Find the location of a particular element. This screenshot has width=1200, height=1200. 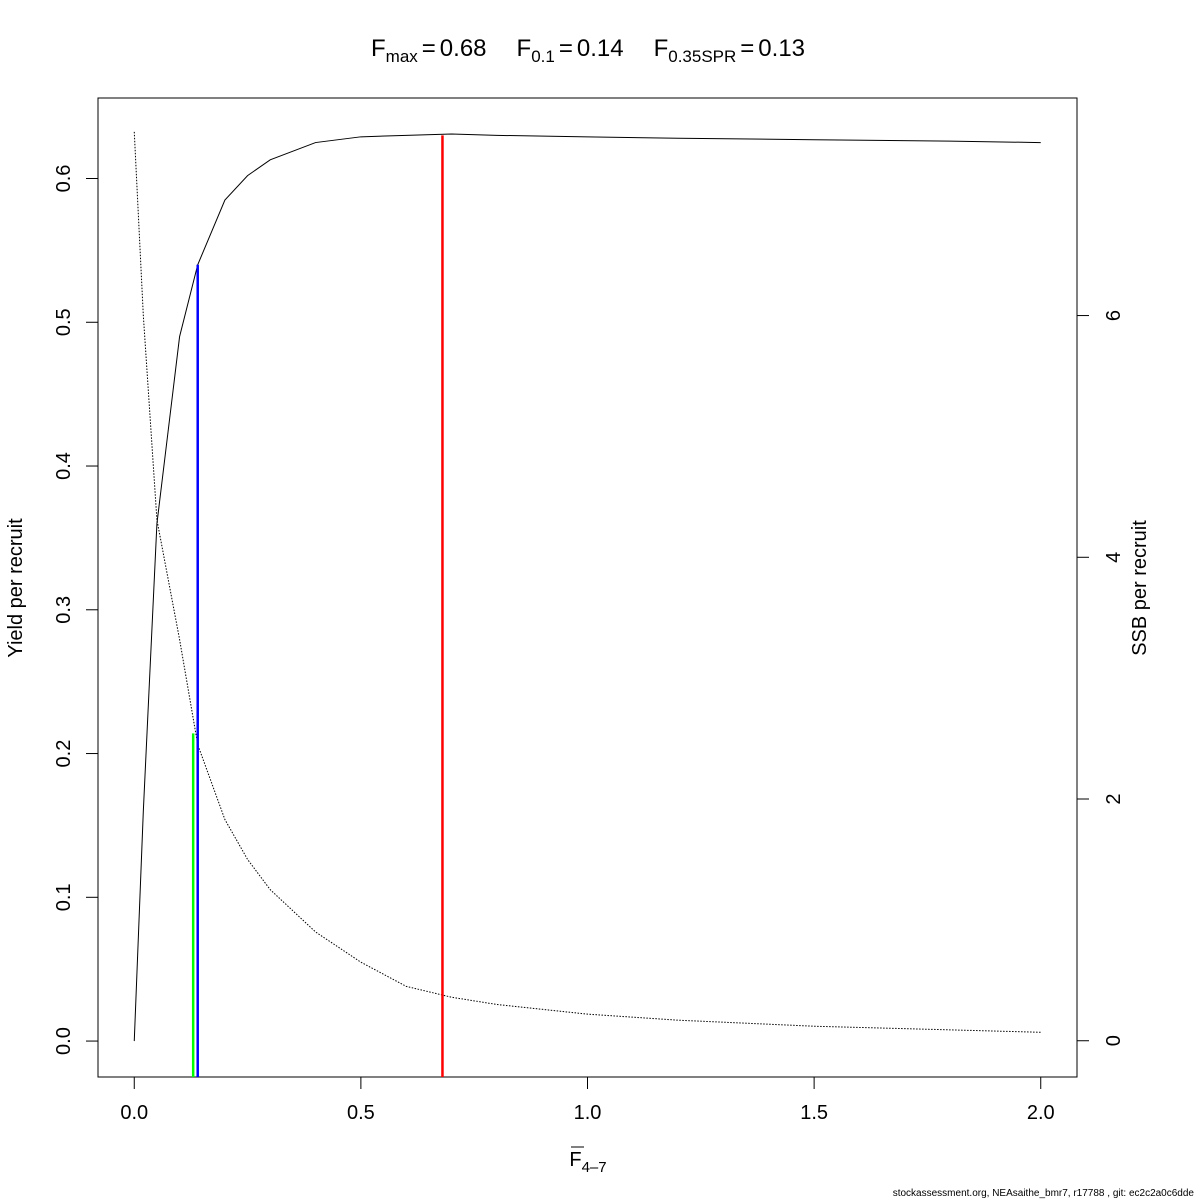

y-tick-label: 0.1 is located at coordinates (64, 897).